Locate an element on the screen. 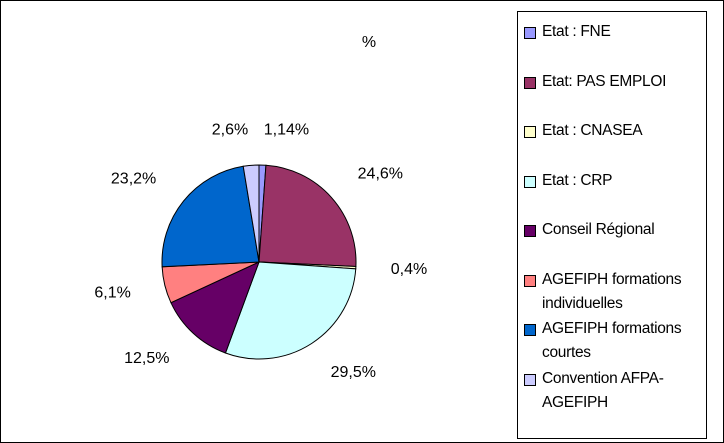  legend-label: AGEFIPH formations courtes is located at coordinates (612, 340).